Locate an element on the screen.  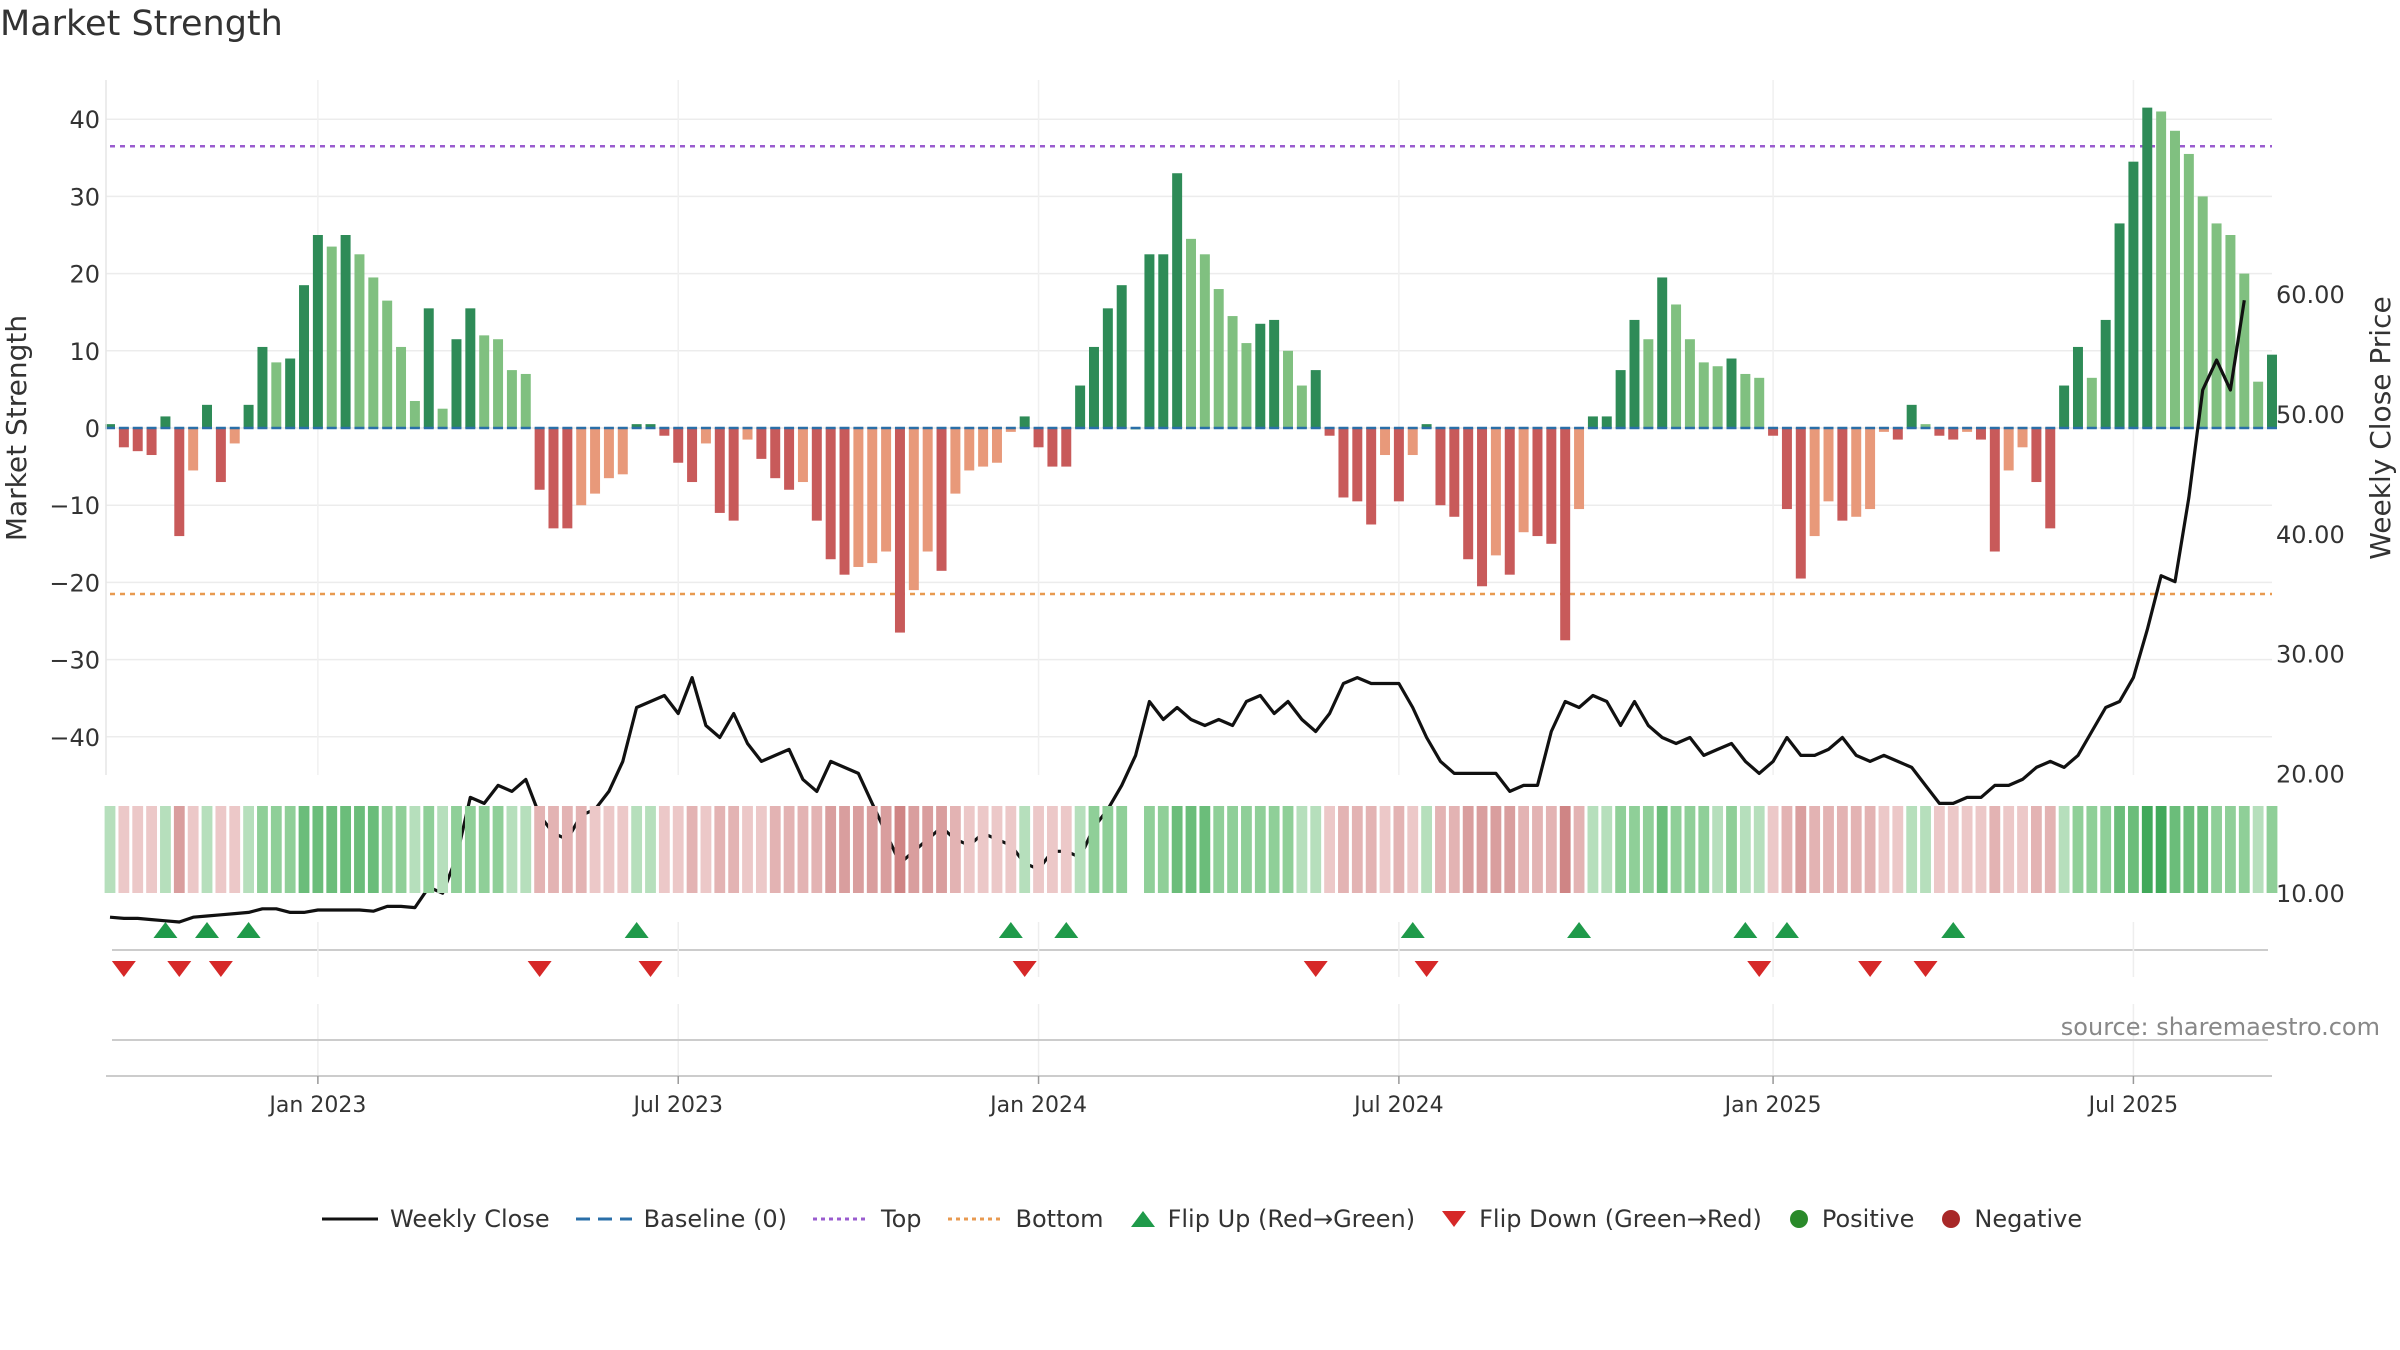
y2-axis-label: Weekly Close Price is located at coordinates (2380, 427).